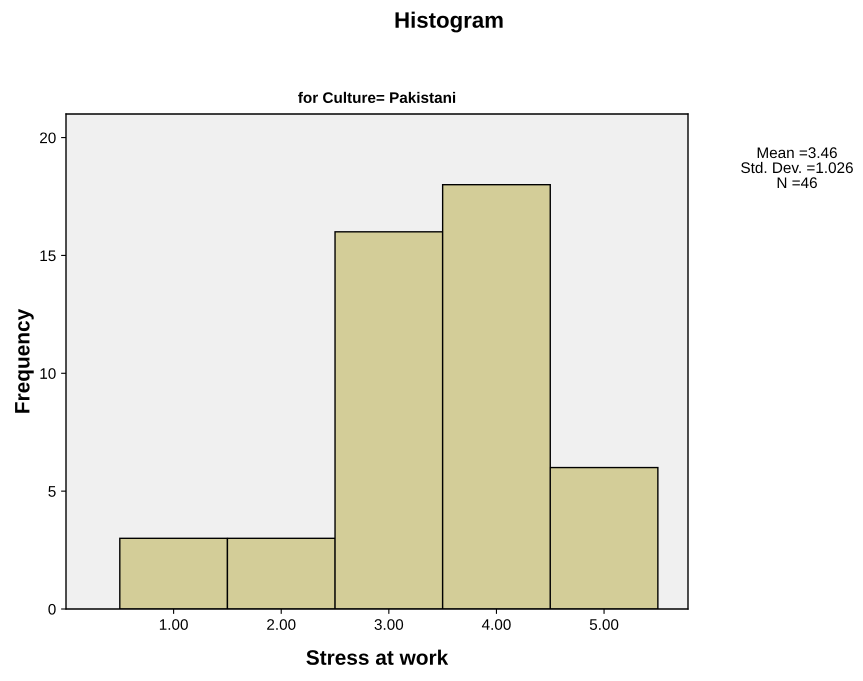  What do you see at coordinates (797, 152) in the screenshot?
I see `text: Mean =3.46` at bounding box center [797, 152].